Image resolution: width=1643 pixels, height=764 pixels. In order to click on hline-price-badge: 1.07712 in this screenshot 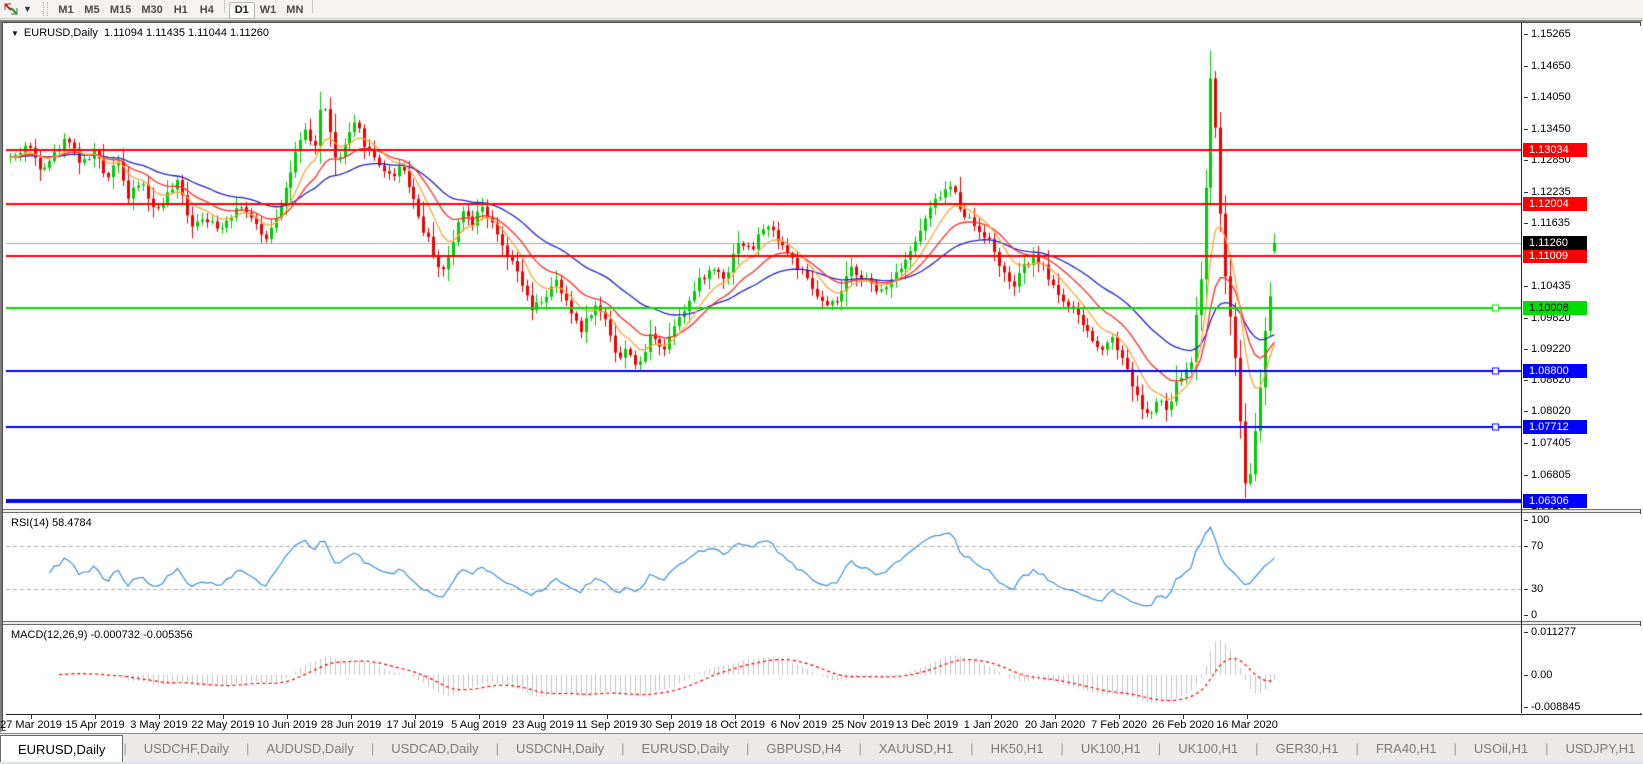, I will do `click(1555, 427)`.